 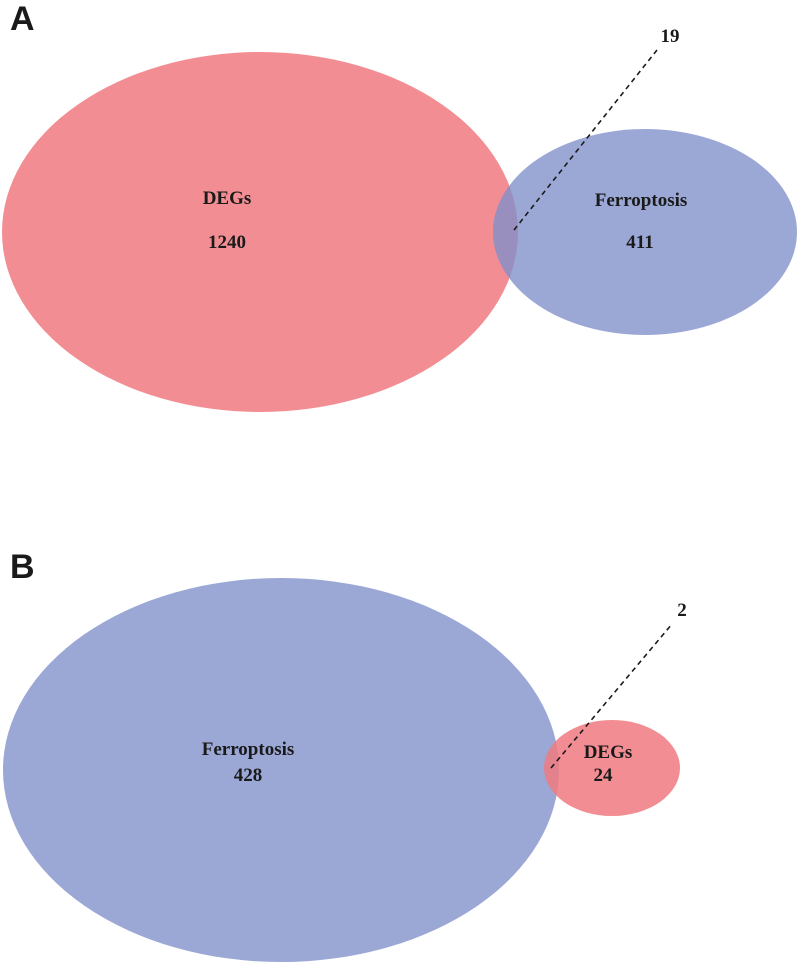 What do you see at coordinates (248, 775) in the screenshot?
I see `panel-b-ferroptosis-count: 428` at bounding box center [248, 775].